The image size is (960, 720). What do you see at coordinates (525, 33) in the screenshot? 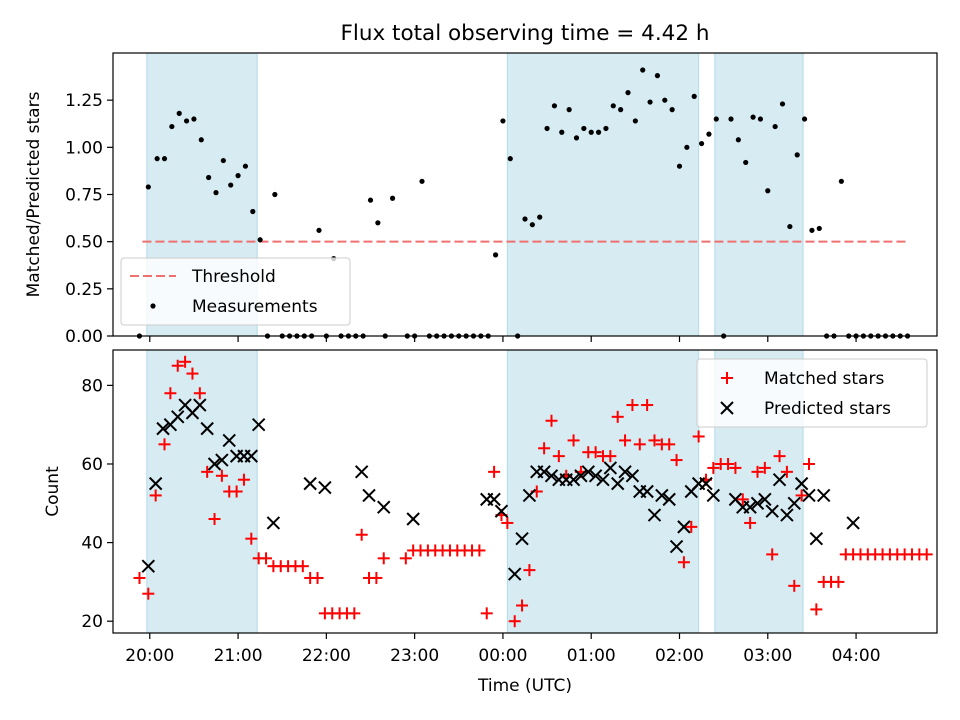
I see `chart-title: Flux total observing time = 4.42 h` at bounding box center [525, 33].